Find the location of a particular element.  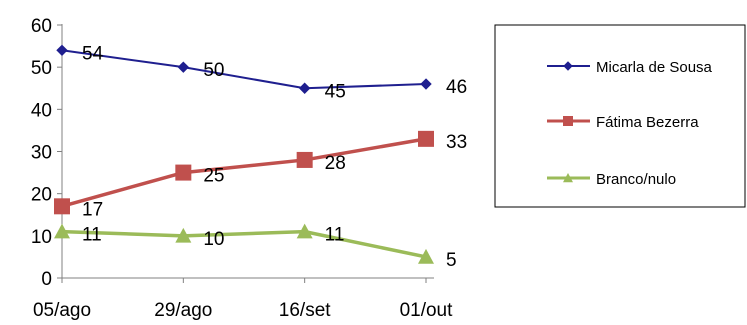

x-axis-ticks: 05/ago 29/ago 16/set 01/out is located at coordinates (243, 299).